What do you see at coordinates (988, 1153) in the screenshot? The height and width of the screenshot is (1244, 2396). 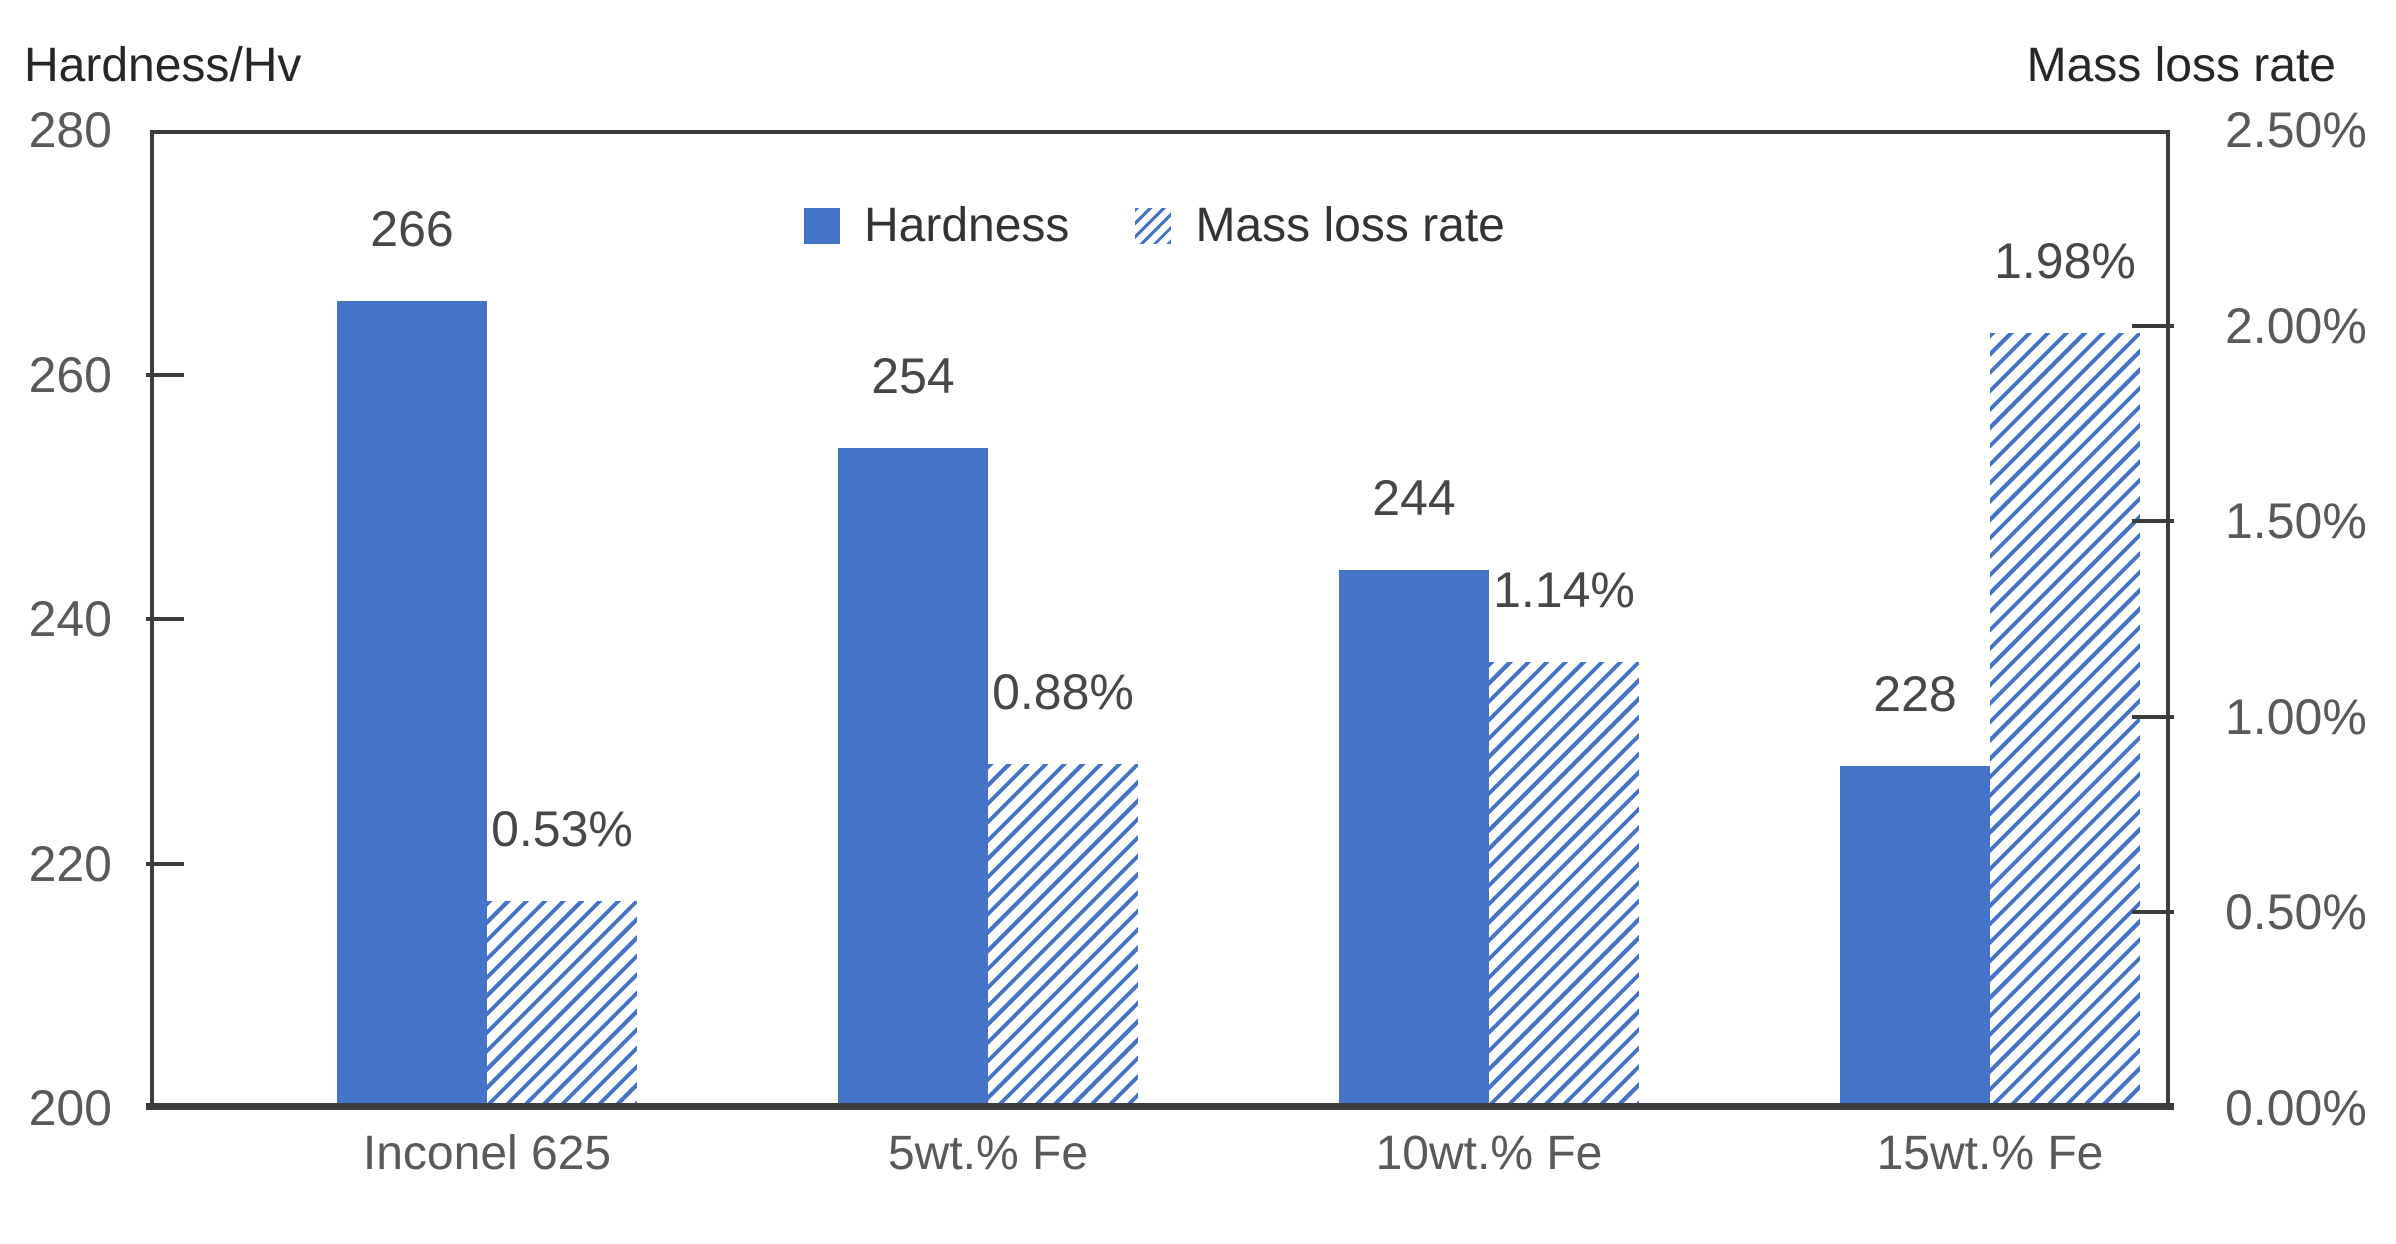 I see `category-label: 5wt.% Fe` at bounding box center [988, 1153].